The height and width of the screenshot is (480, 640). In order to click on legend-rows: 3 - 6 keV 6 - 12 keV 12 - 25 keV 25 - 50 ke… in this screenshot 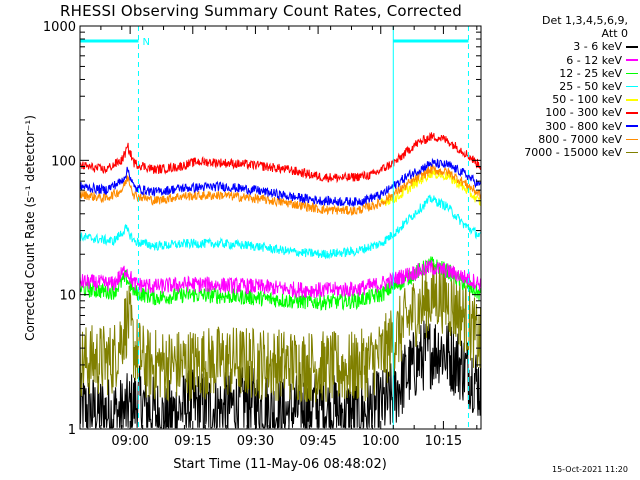, I will do `click(563, 99)`.